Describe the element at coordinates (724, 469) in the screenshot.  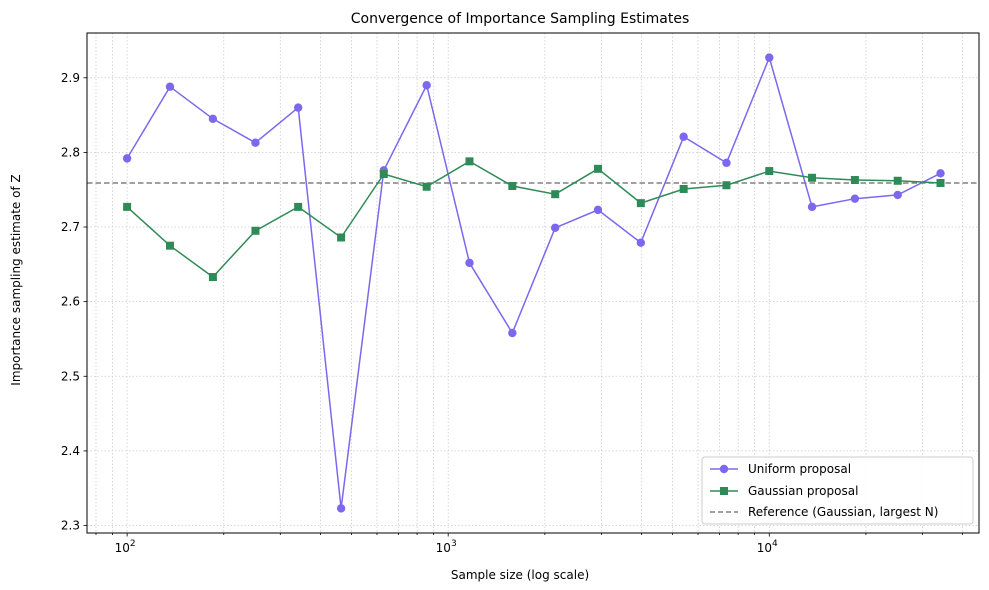
I see `legend-marker-uniform` at that location.